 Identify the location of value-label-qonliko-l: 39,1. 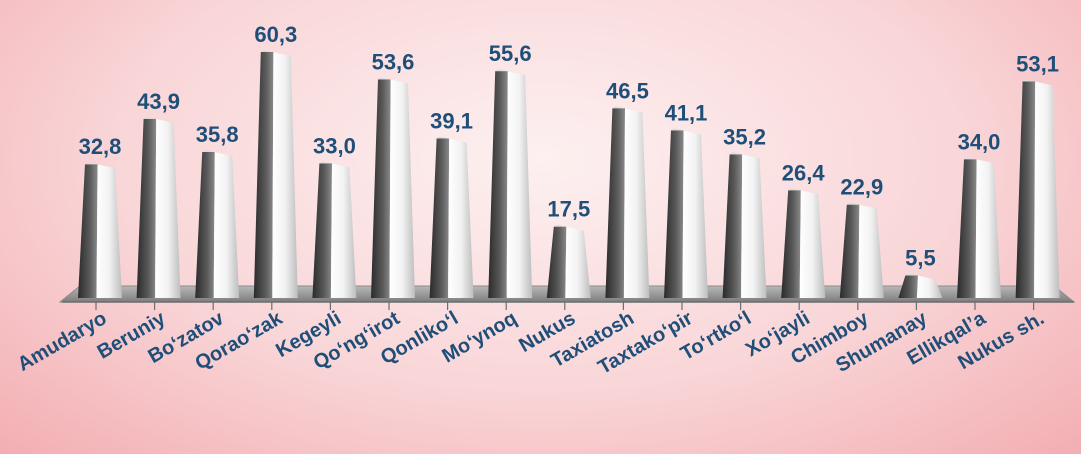
(451, 120).